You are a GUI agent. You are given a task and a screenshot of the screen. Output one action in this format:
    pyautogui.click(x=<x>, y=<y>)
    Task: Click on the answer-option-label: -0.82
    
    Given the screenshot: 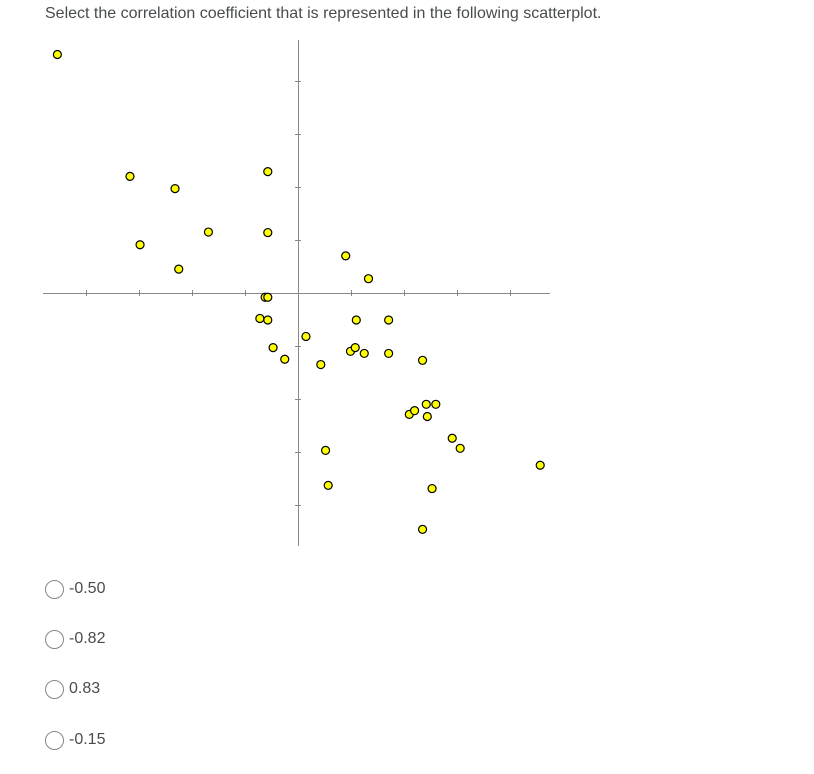 What is the action you would take?
    pyautogui.click(x=87, y=638)
    